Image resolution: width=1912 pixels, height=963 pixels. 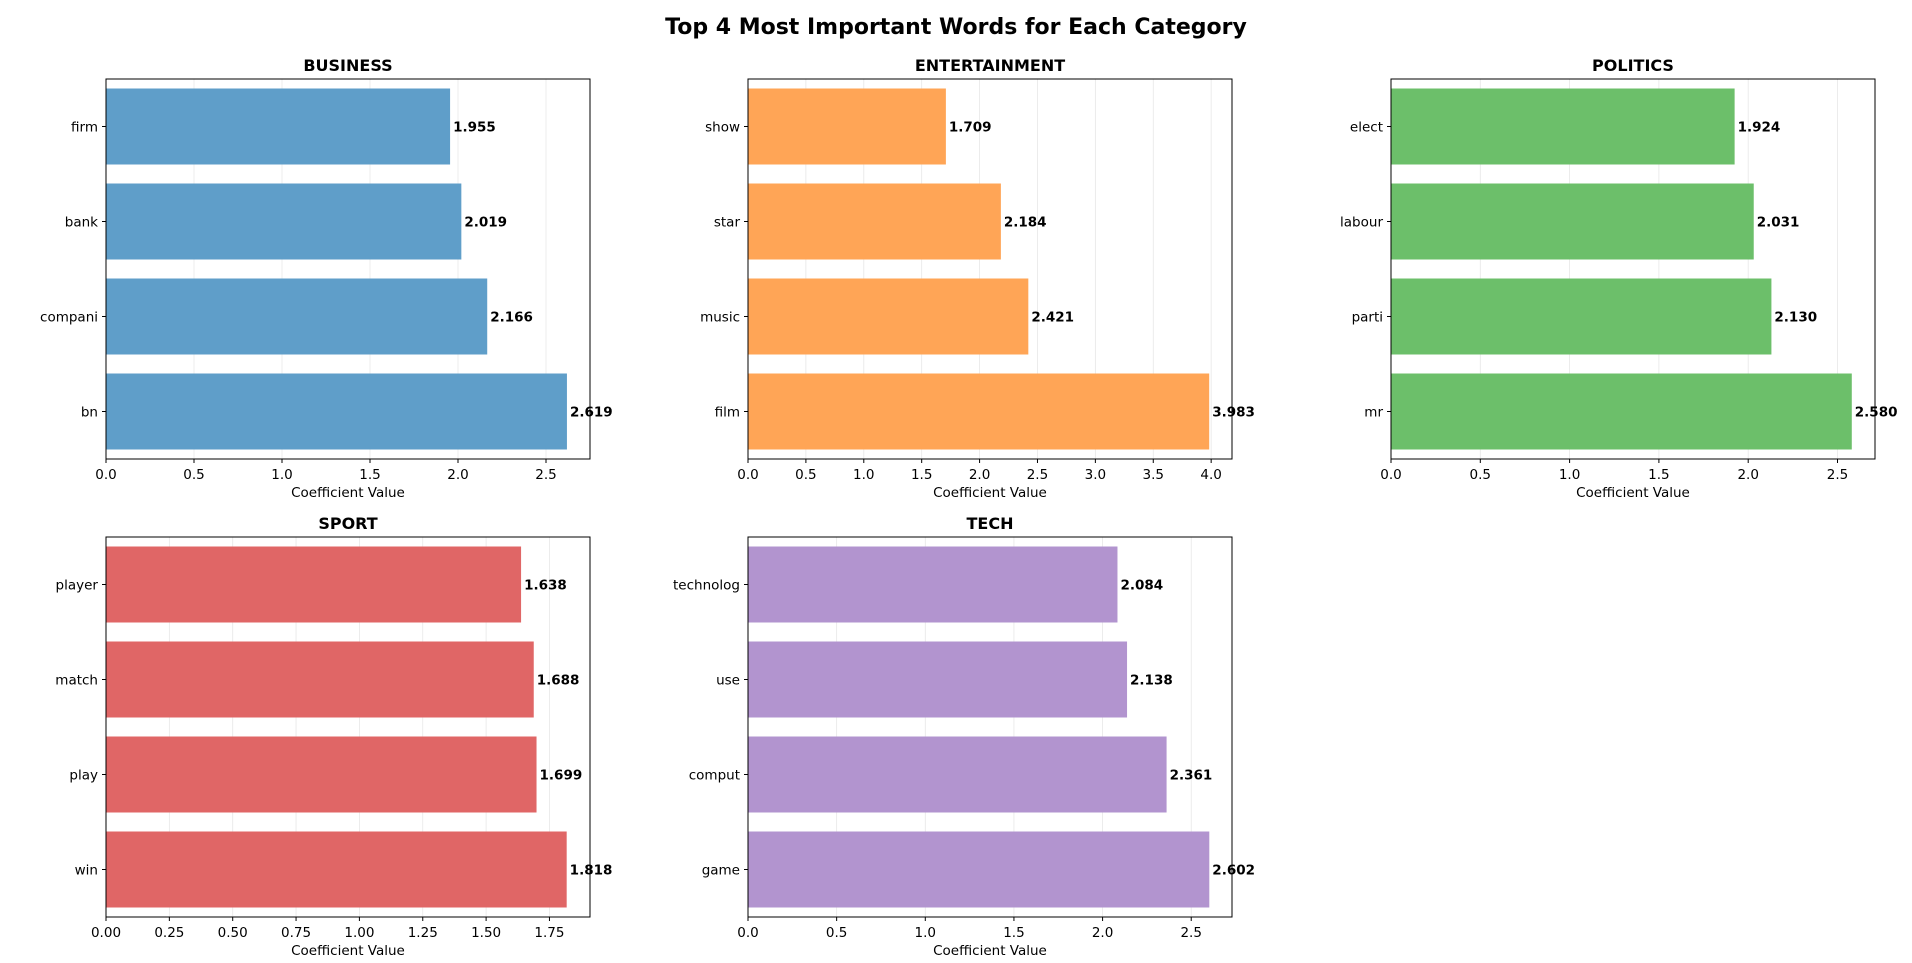 I want to click on data-label-use: 2.138, so click(x=1151, y=681).